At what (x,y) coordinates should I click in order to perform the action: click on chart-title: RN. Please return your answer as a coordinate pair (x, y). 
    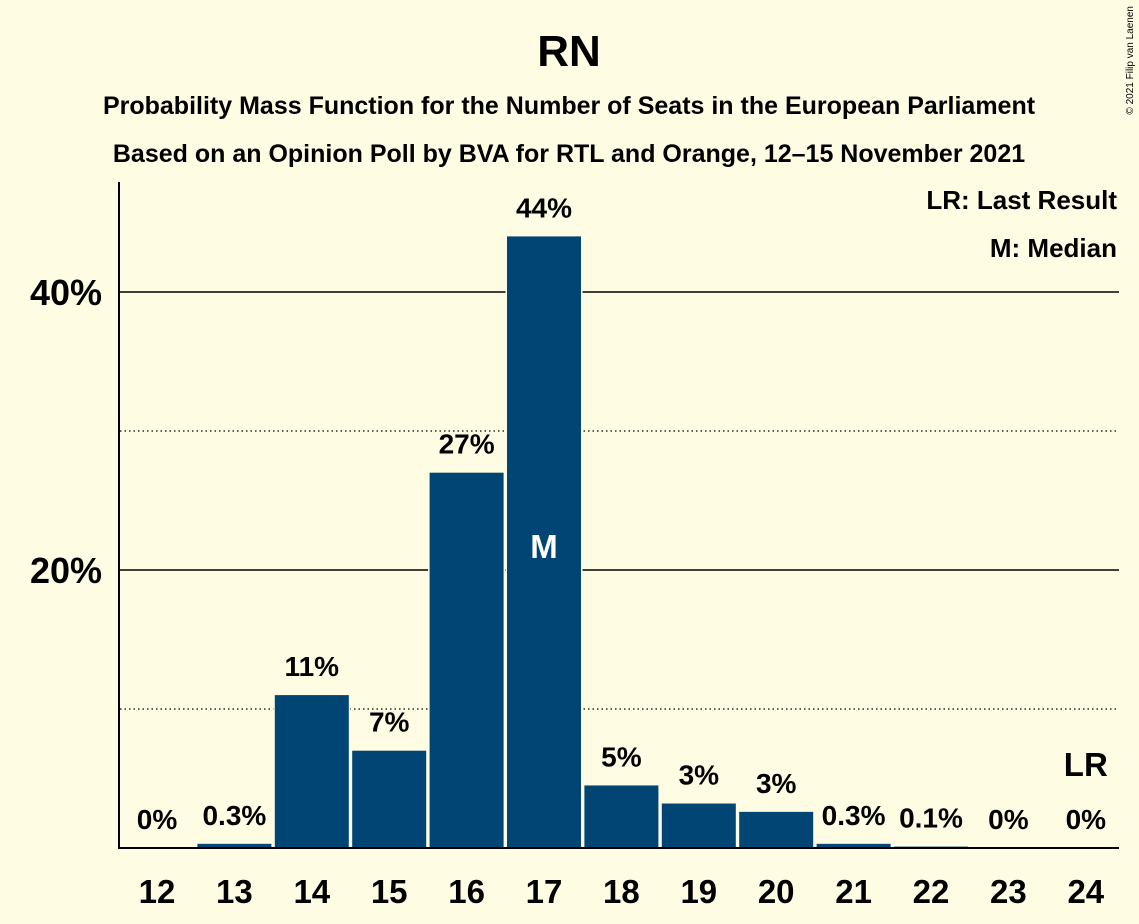
    Looking at the image, I should click on (569, 51).